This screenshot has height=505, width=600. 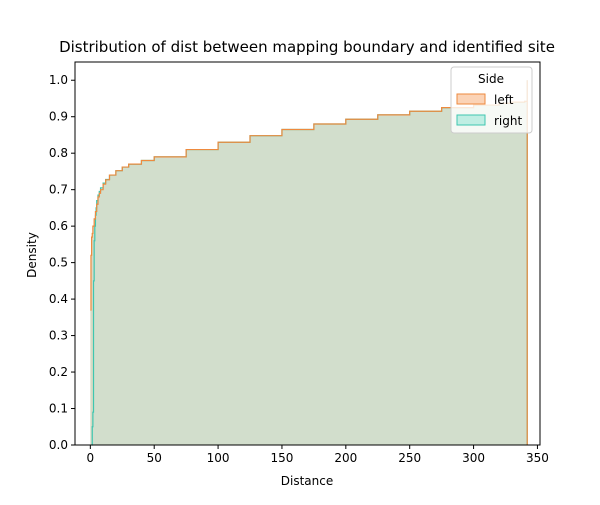 I want to click on legend-label-right: right, so click(x=508, y=121).